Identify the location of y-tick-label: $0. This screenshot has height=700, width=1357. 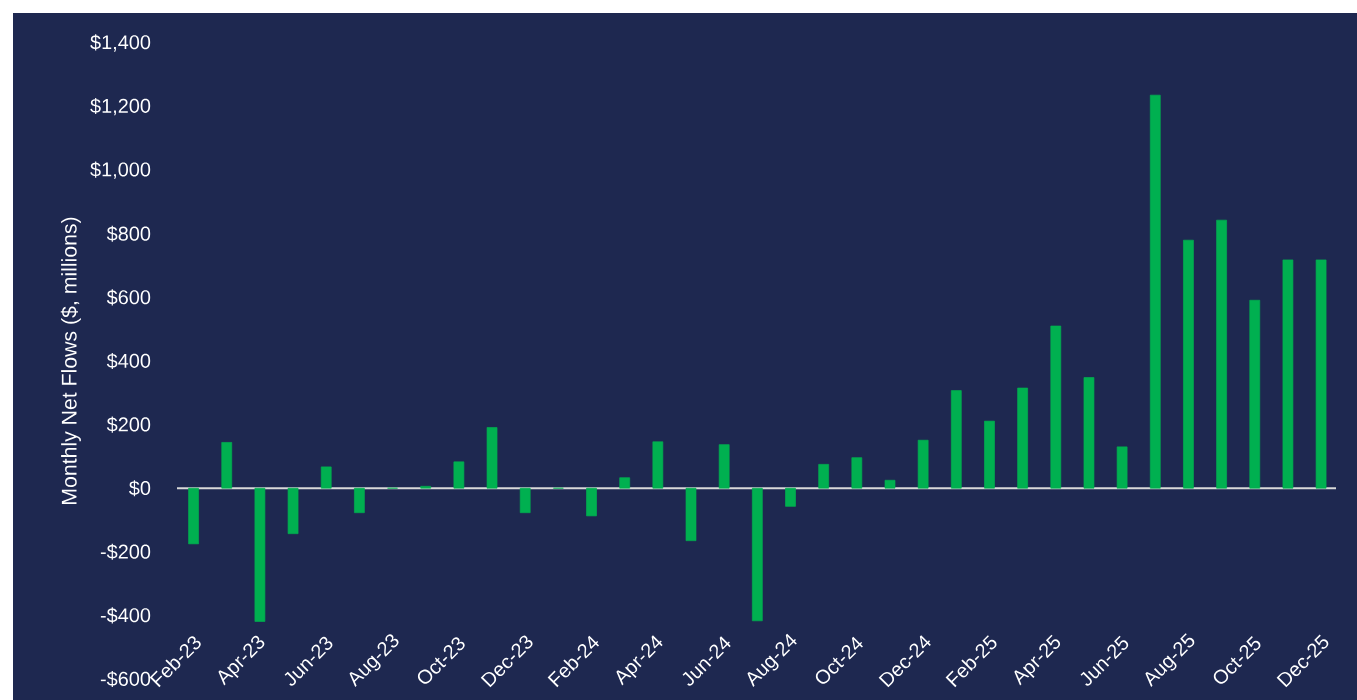
(140, 488).